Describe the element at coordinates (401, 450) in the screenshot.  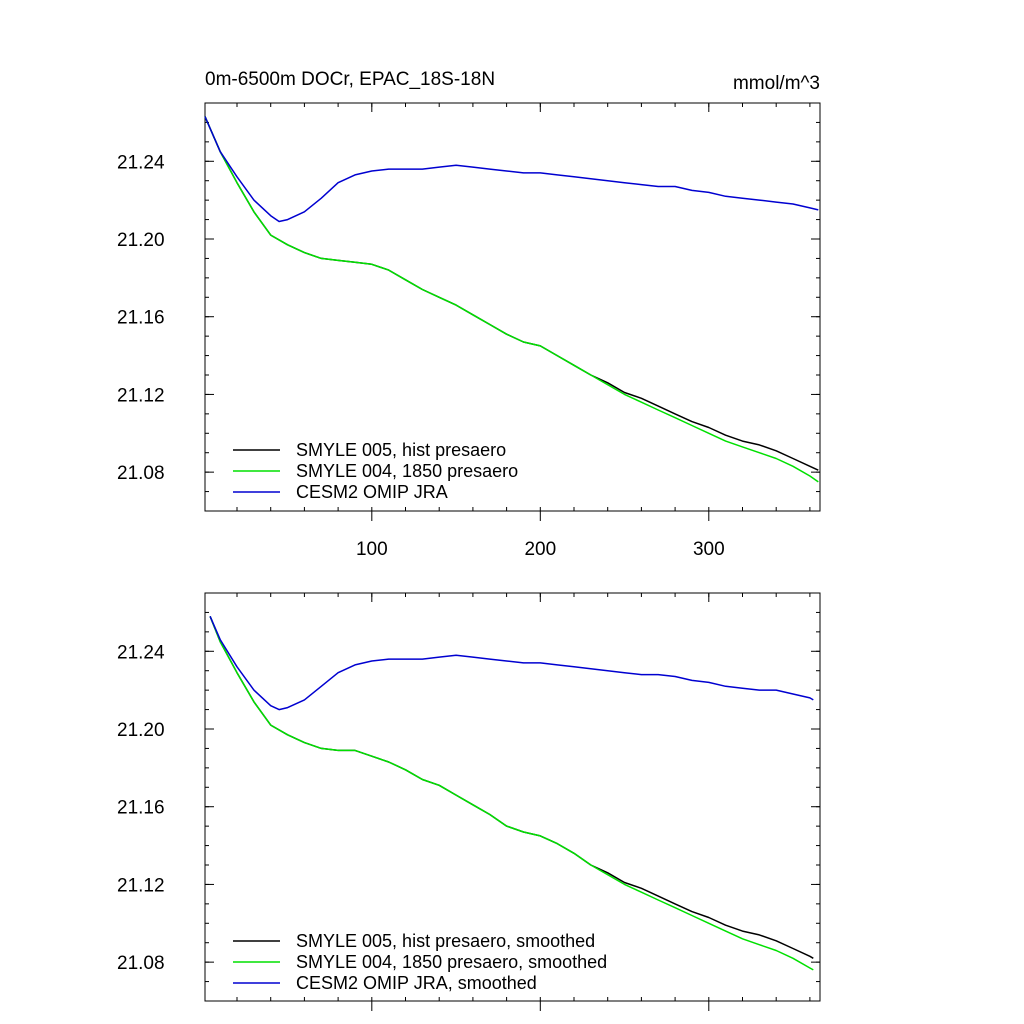
I see `legend-entry: SMYLE 005, hist presaero` at that location.